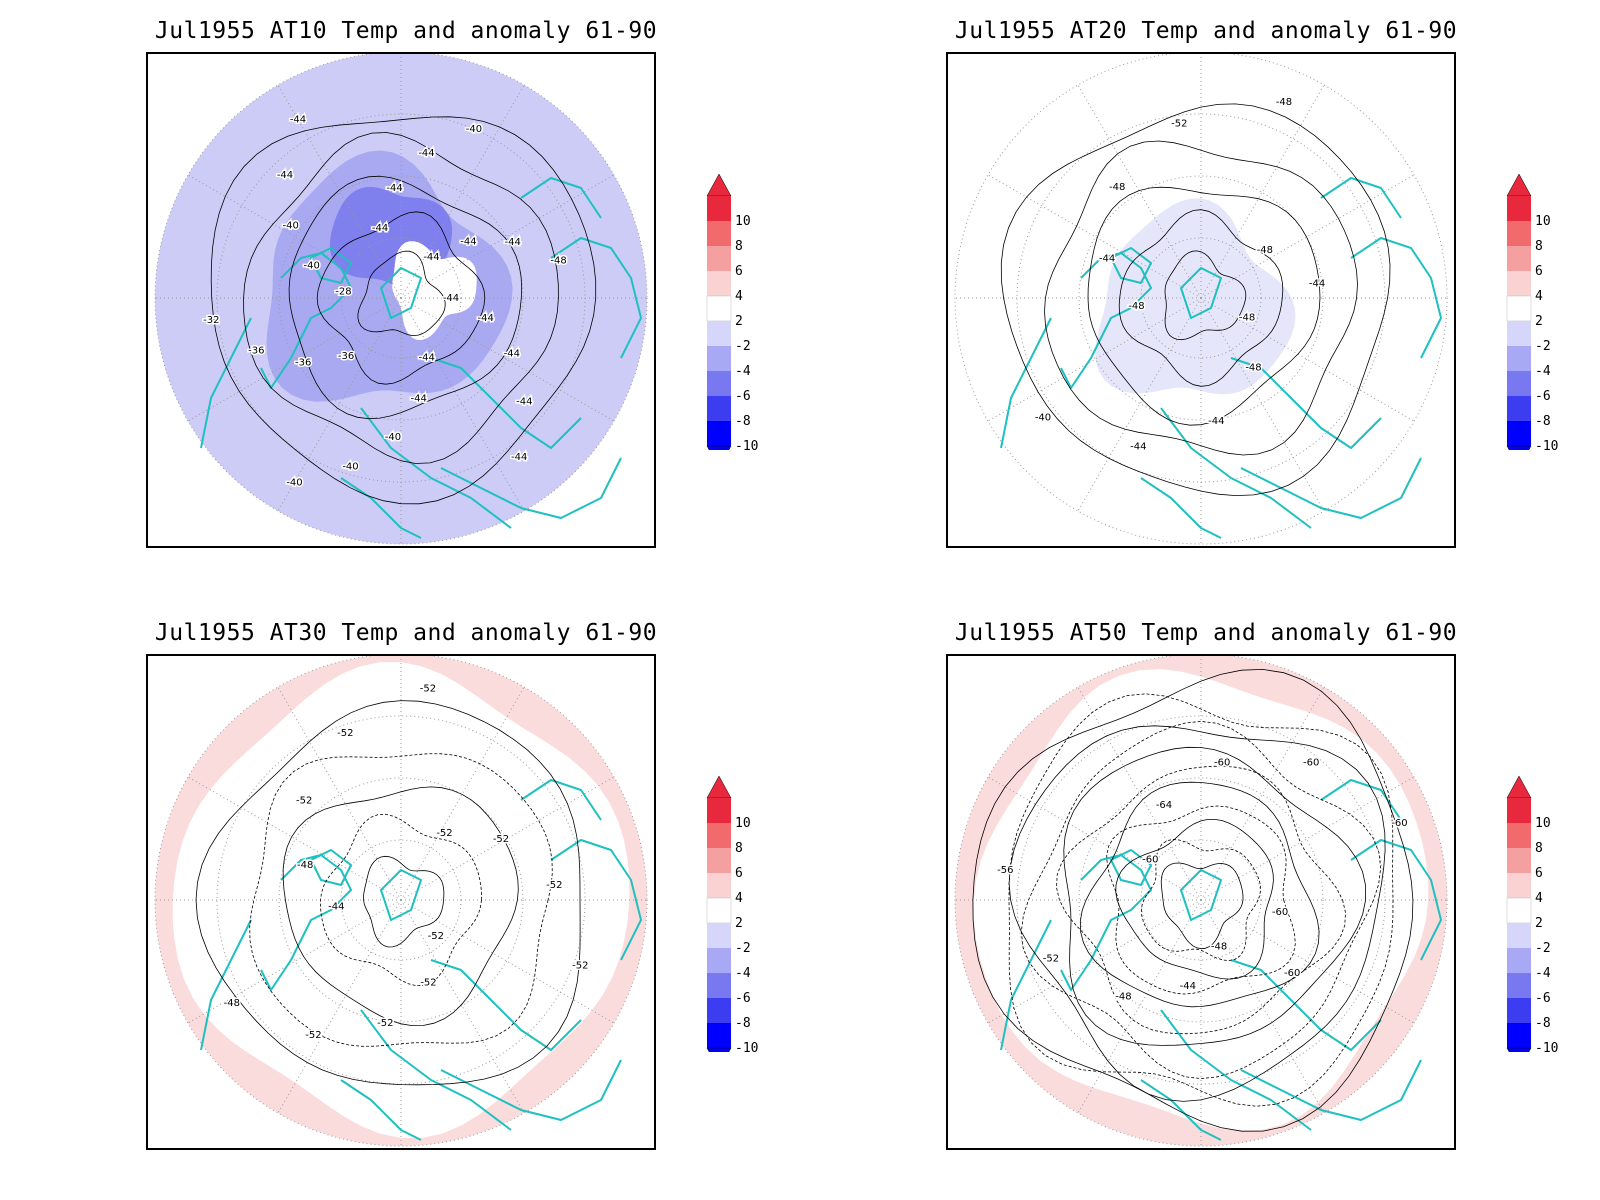 The image size is (1600, 1200). What do you see at coordinates (256, 351) in the screenshot?
I see `contour-label: -36` at bounding box center [256, 351].